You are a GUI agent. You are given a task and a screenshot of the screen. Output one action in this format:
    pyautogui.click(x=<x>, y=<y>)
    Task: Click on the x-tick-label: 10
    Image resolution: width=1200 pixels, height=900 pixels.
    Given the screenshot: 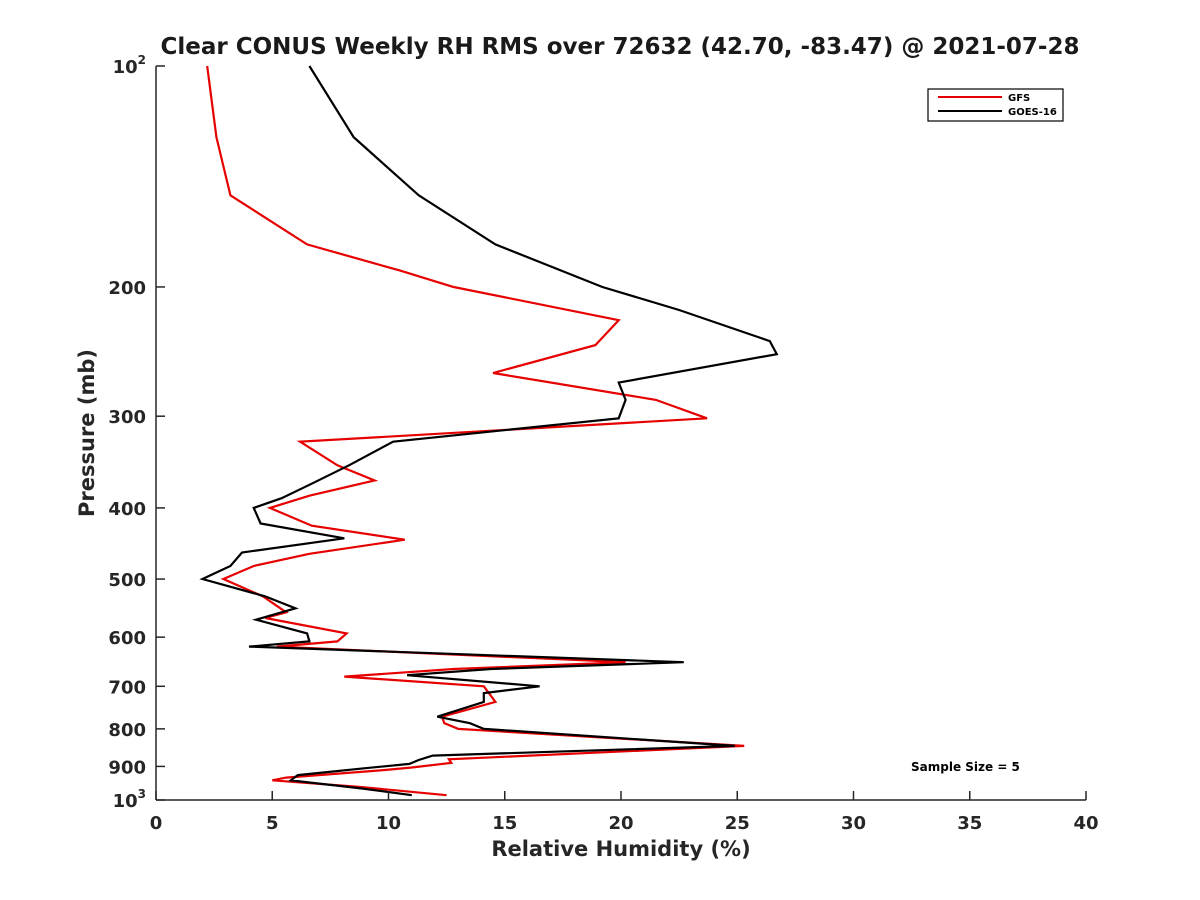 What is the action you would take?
    pyautogui.click(x=388, y=823)
    